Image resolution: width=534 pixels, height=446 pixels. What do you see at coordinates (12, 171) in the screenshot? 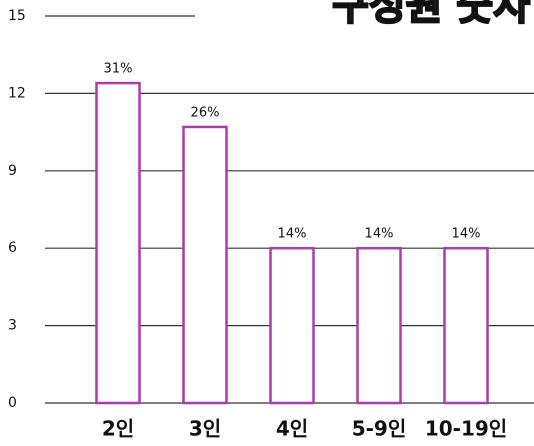
I see `y-tick-label: 9` at bounding box center [12, 171].